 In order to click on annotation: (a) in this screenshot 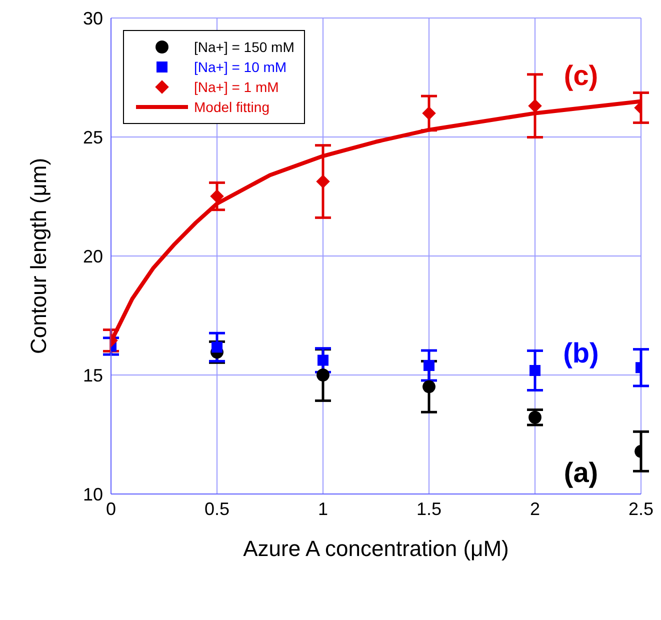, I will do `click(581, 472)`.